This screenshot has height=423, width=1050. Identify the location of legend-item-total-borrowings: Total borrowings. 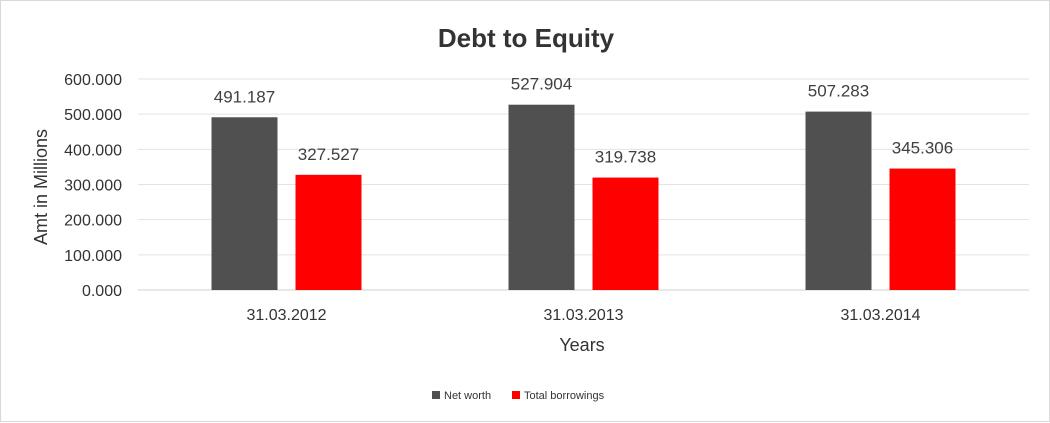
(558, 396).